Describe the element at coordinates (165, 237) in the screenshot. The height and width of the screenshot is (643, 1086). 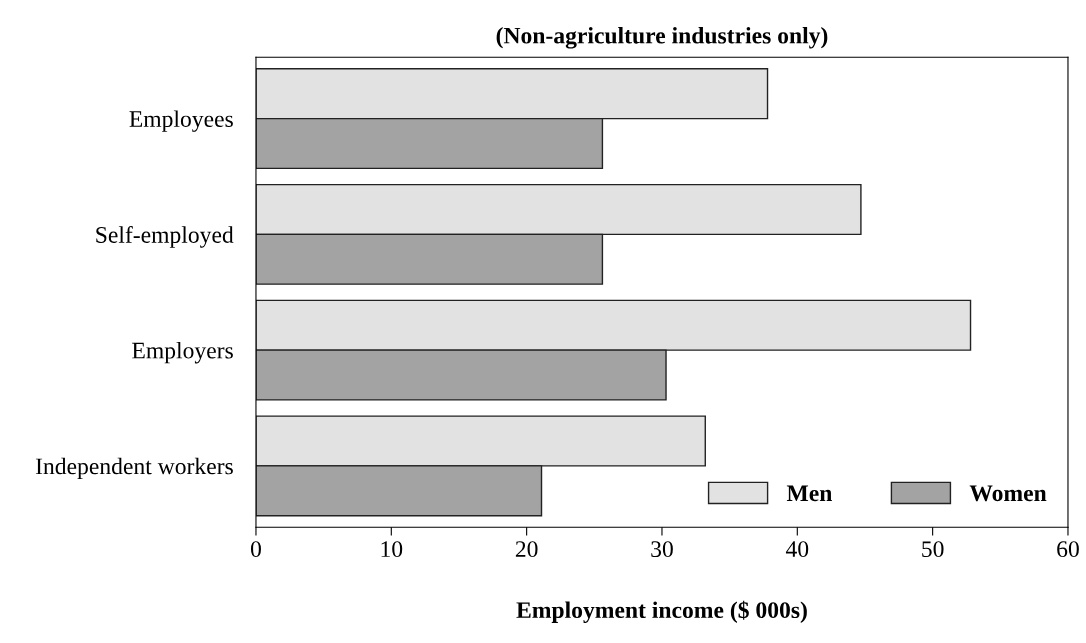
I see `y-tick-label: Self-employed` at that location.